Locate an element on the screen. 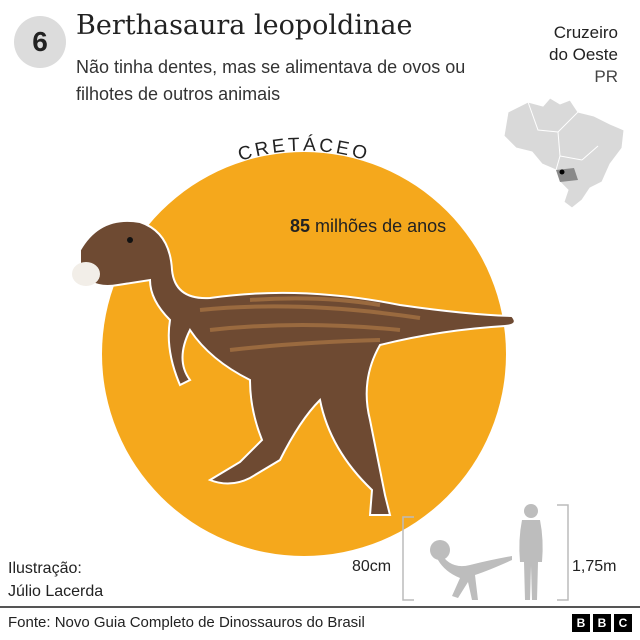 Image resolution: width=640 pixels, height=640 pixels. dino-silhouette is located at coordinates (471, 570).